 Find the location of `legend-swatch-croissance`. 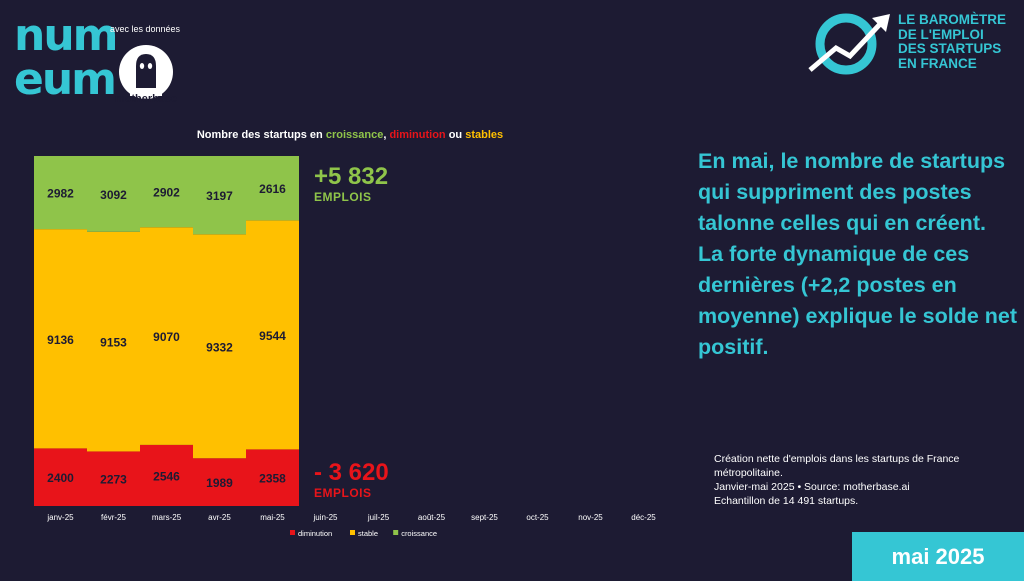

legend-swatch-croissance is located at coordinates (396, 532).